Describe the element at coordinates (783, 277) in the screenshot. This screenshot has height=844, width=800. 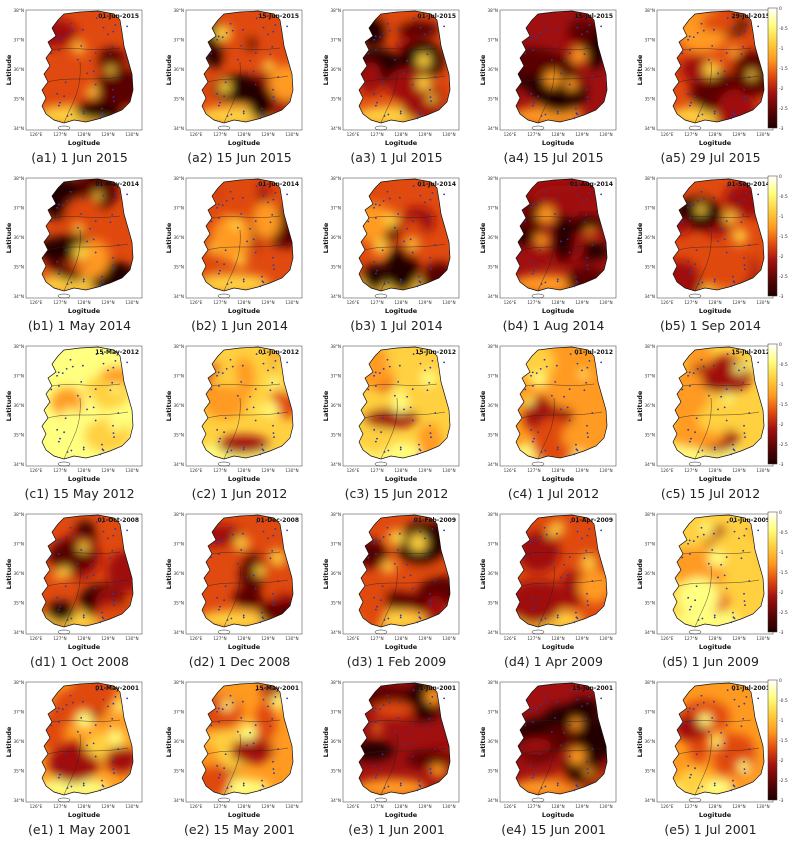
I see `colorbar-tick-label: -2.5` at that location.